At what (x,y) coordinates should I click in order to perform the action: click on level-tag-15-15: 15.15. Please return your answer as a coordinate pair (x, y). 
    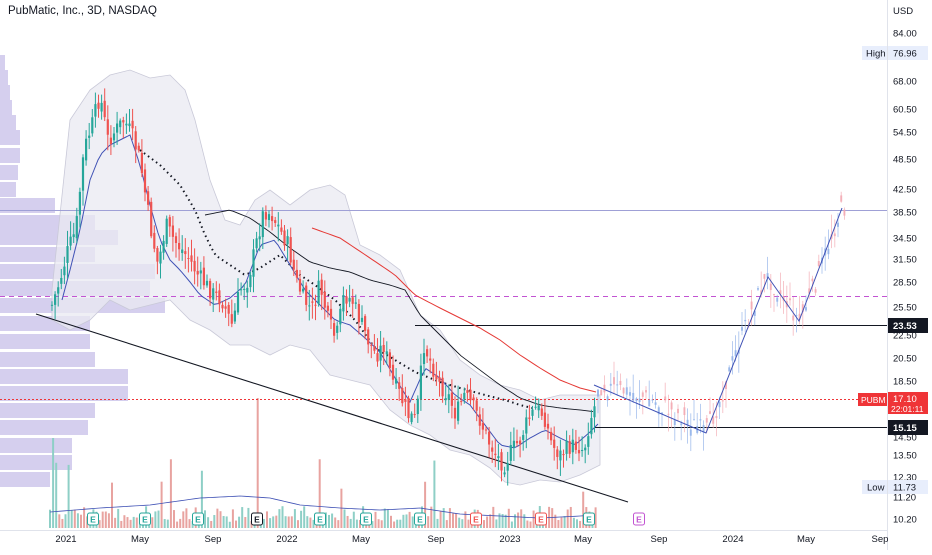
    Looking at the image, I should click on (908, 427).